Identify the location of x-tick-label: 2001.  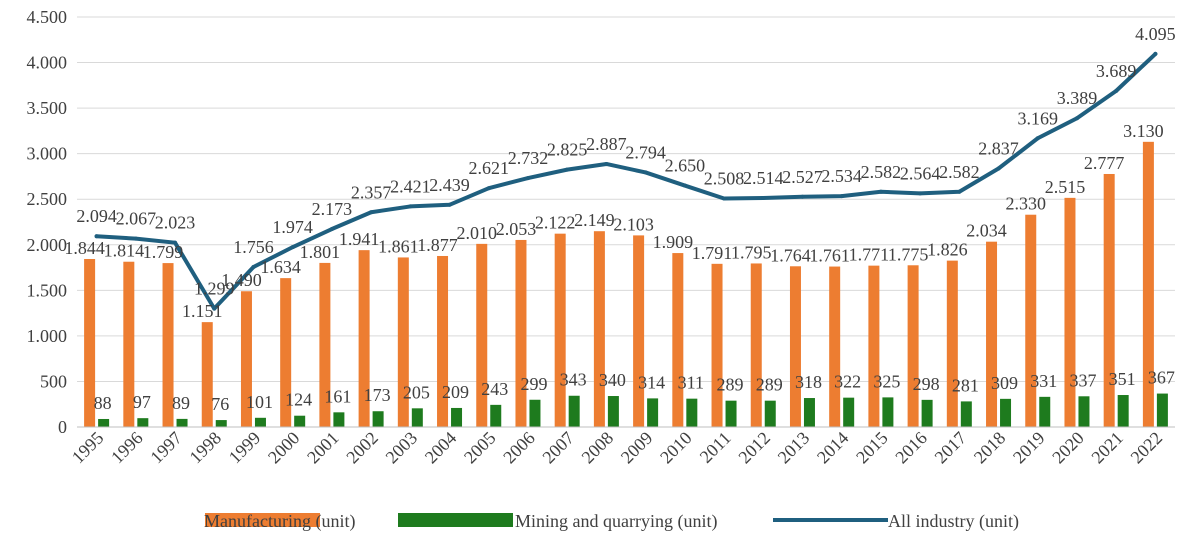
(323, 448).